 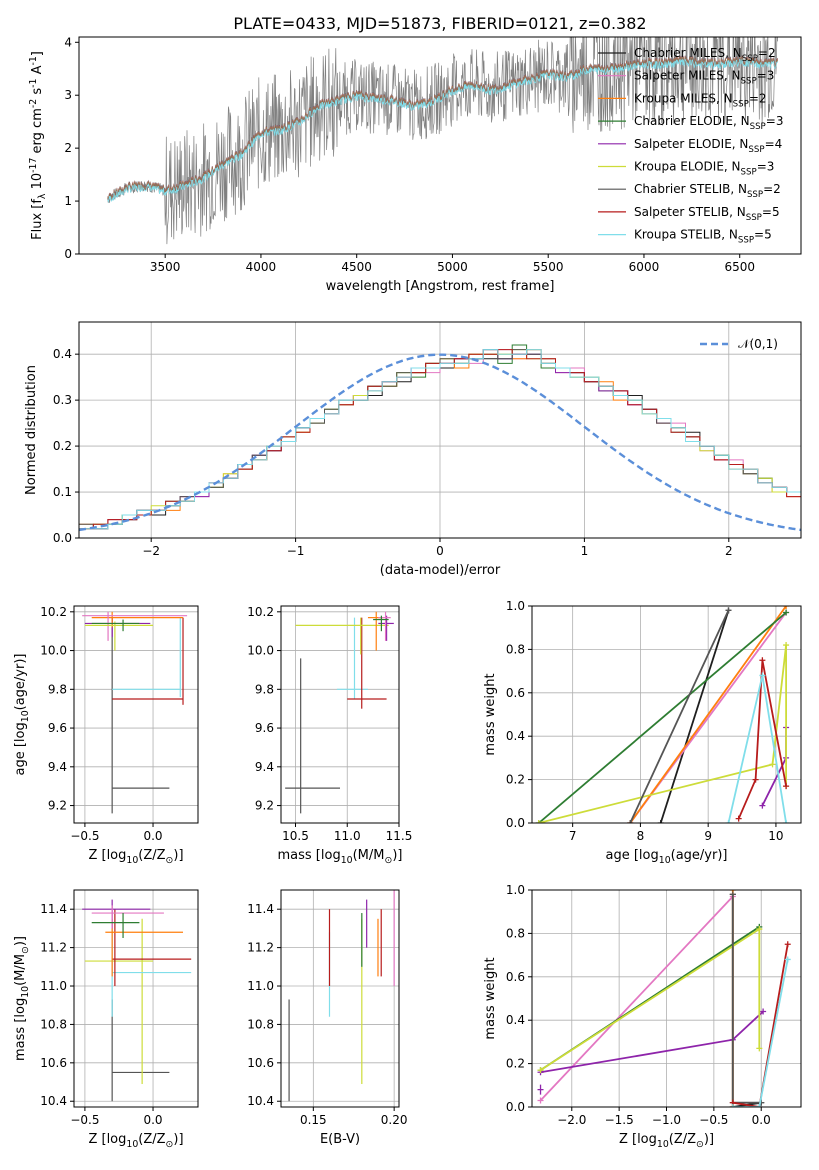 What do you see at coordinates (515, 649) in the screenshot?
I see `y-tick-label: 0.8` at bounding box center [515, 649].